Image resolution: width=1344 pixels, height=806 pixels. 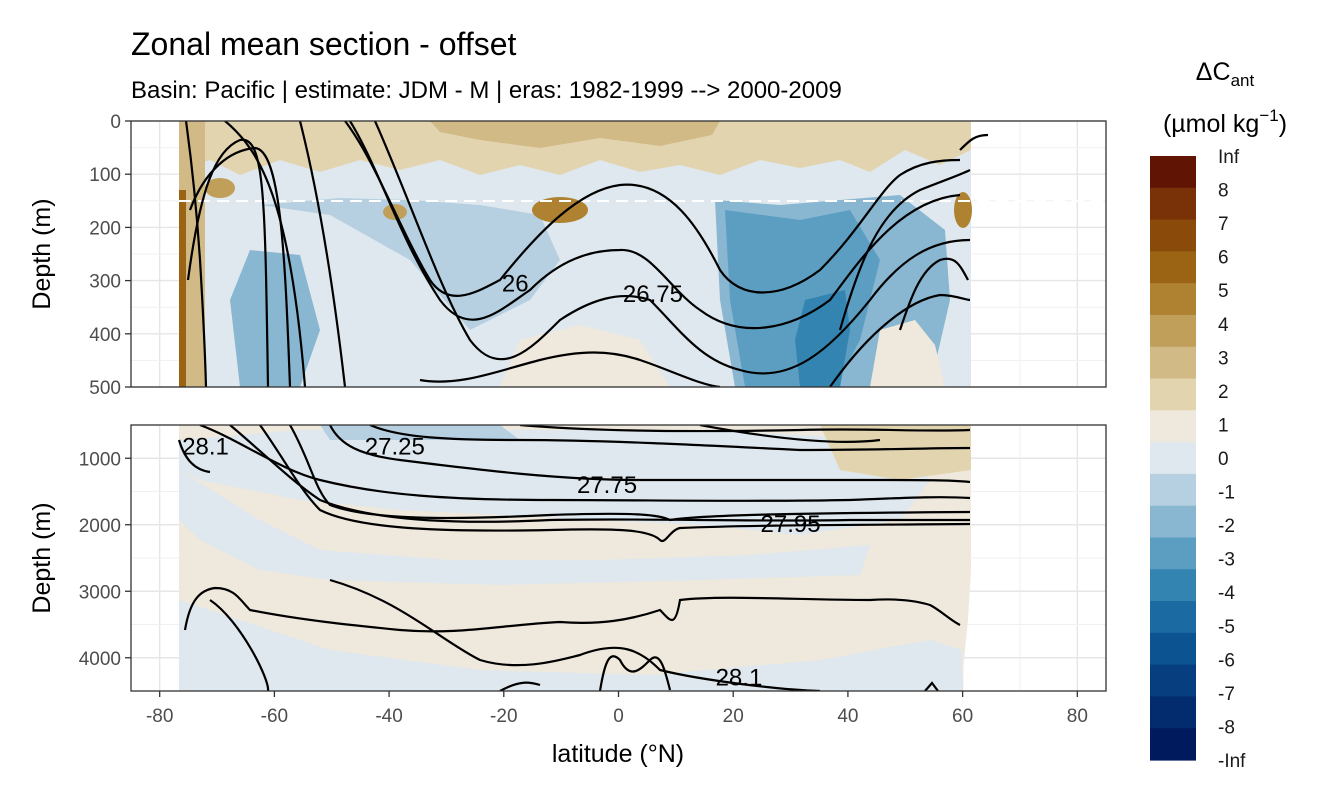 I want to click on legend-label: -4, so click(x=1226, y=593).